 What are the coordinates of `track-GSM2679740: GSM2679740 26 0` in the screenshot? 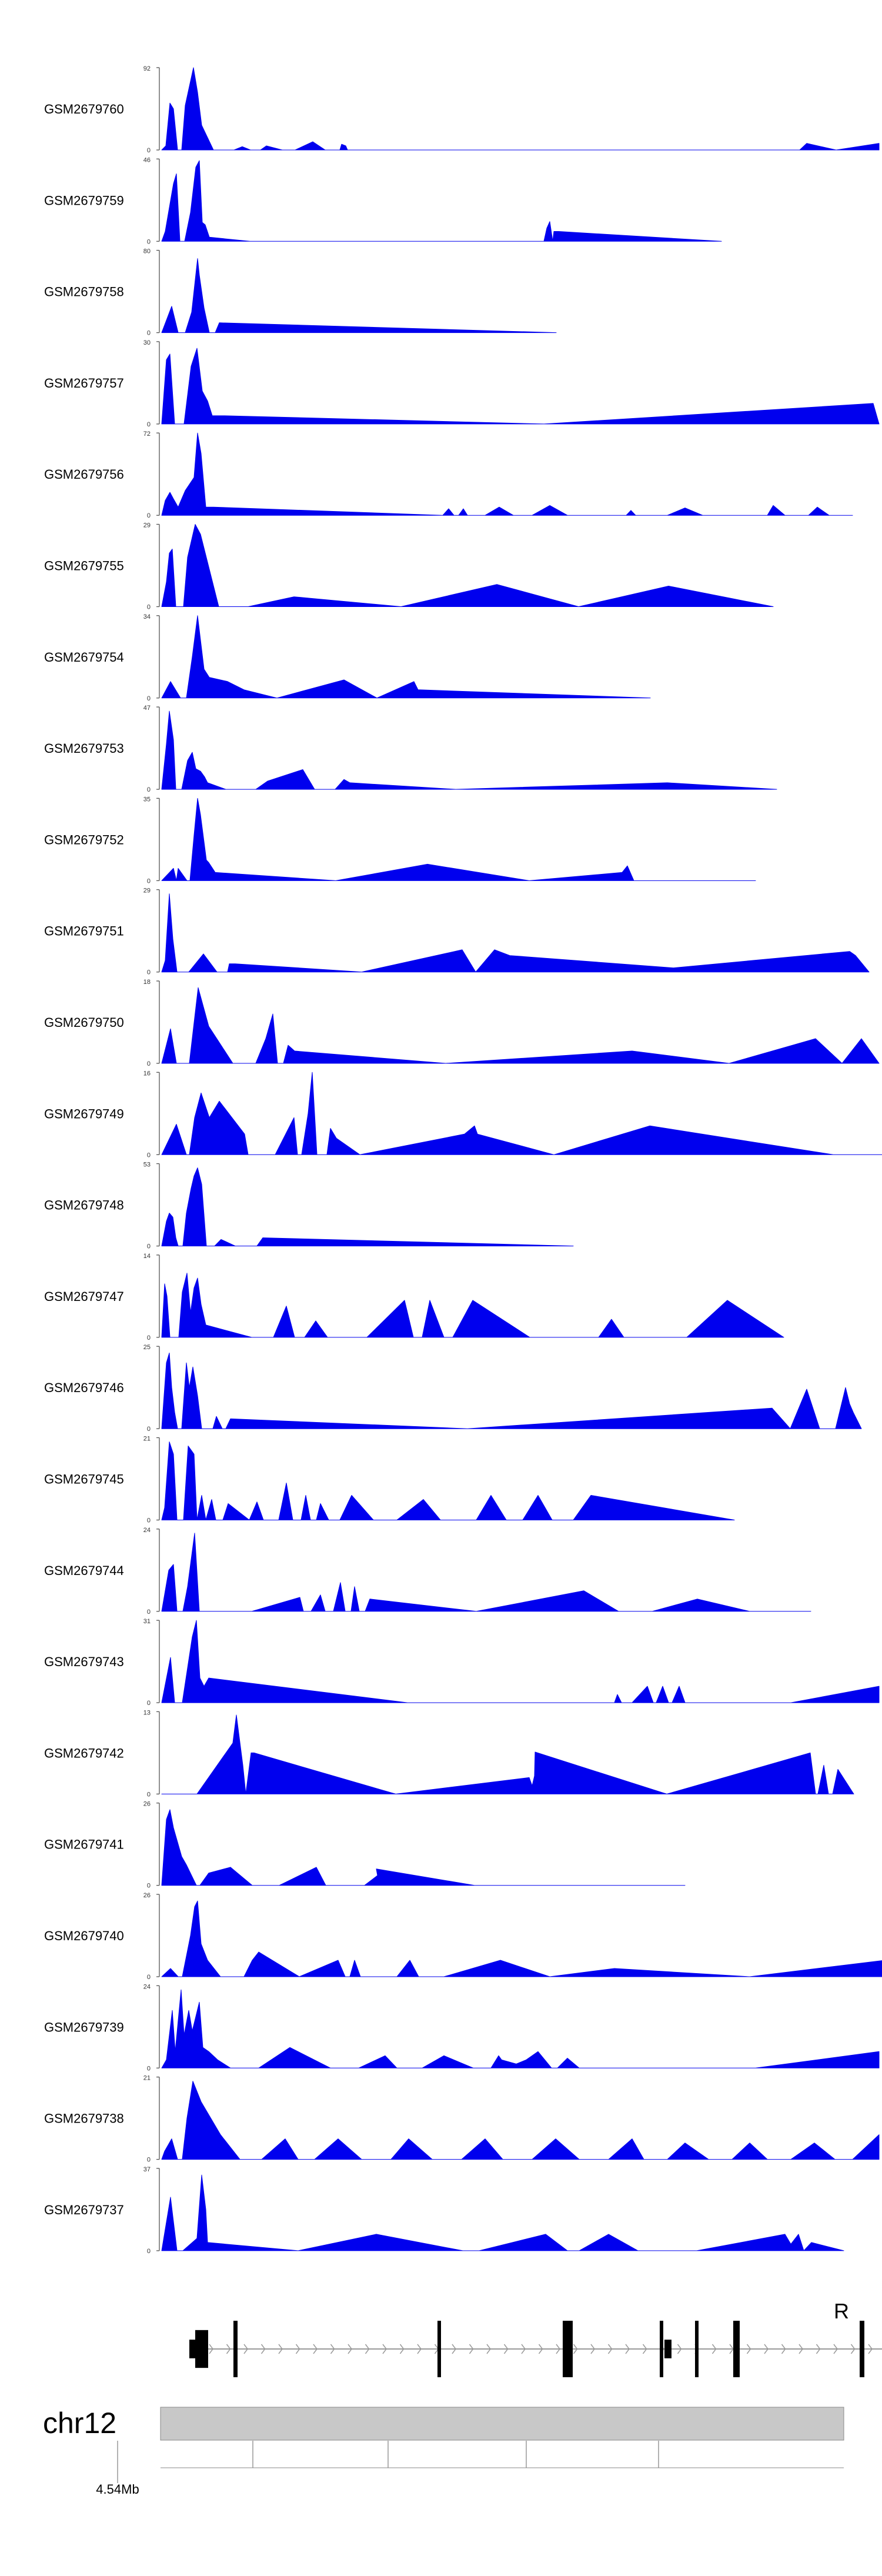 It's located at (463, 1936).